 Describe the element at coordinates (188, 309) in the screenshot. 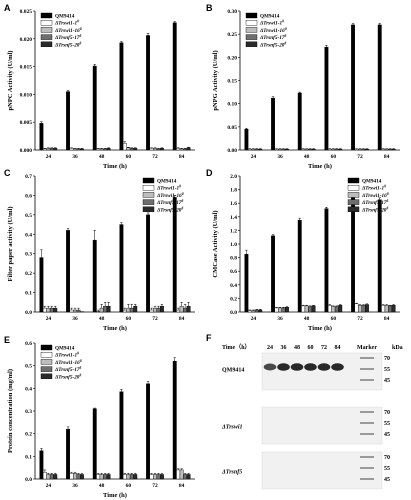

I see `bar-c-s4-c5` at that location.